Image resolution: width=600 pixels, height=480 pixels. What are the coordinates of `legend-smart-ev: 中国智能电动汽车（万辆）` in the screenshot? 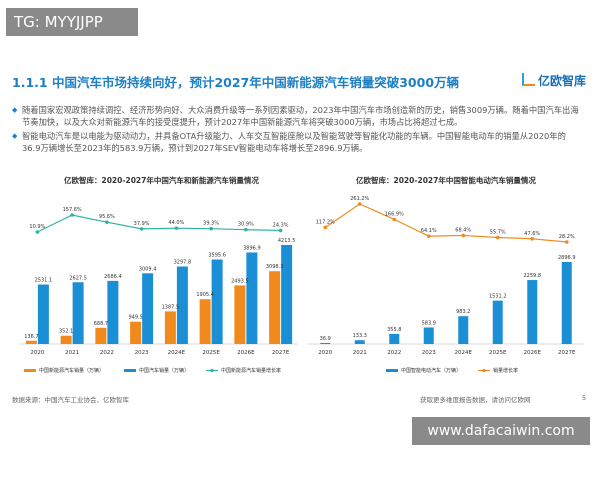 It's located at (431, 370).